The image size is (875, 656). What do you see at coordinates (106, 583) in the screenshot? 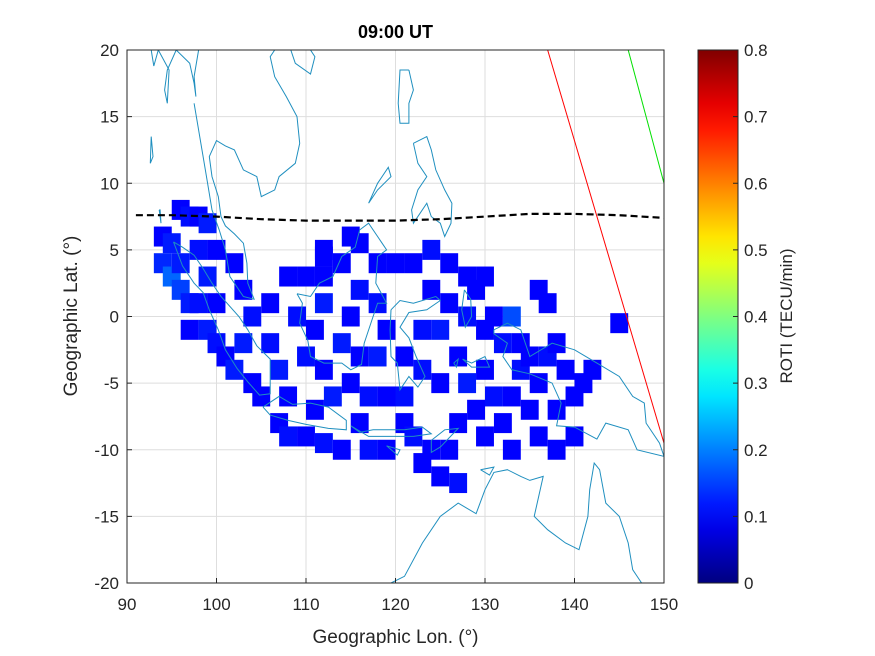
I see `y-tick-label: -20` at bounding box center [106, 583].